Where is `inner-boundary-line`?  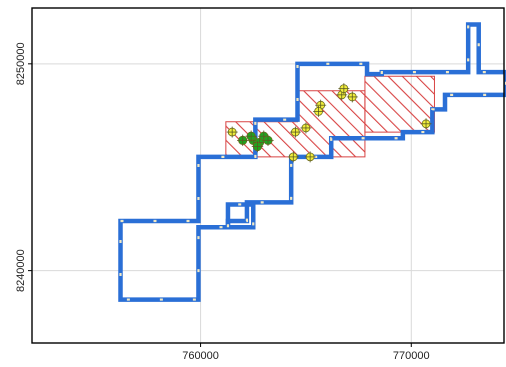 inner-boundary-line is located at coordinates (240, 216).